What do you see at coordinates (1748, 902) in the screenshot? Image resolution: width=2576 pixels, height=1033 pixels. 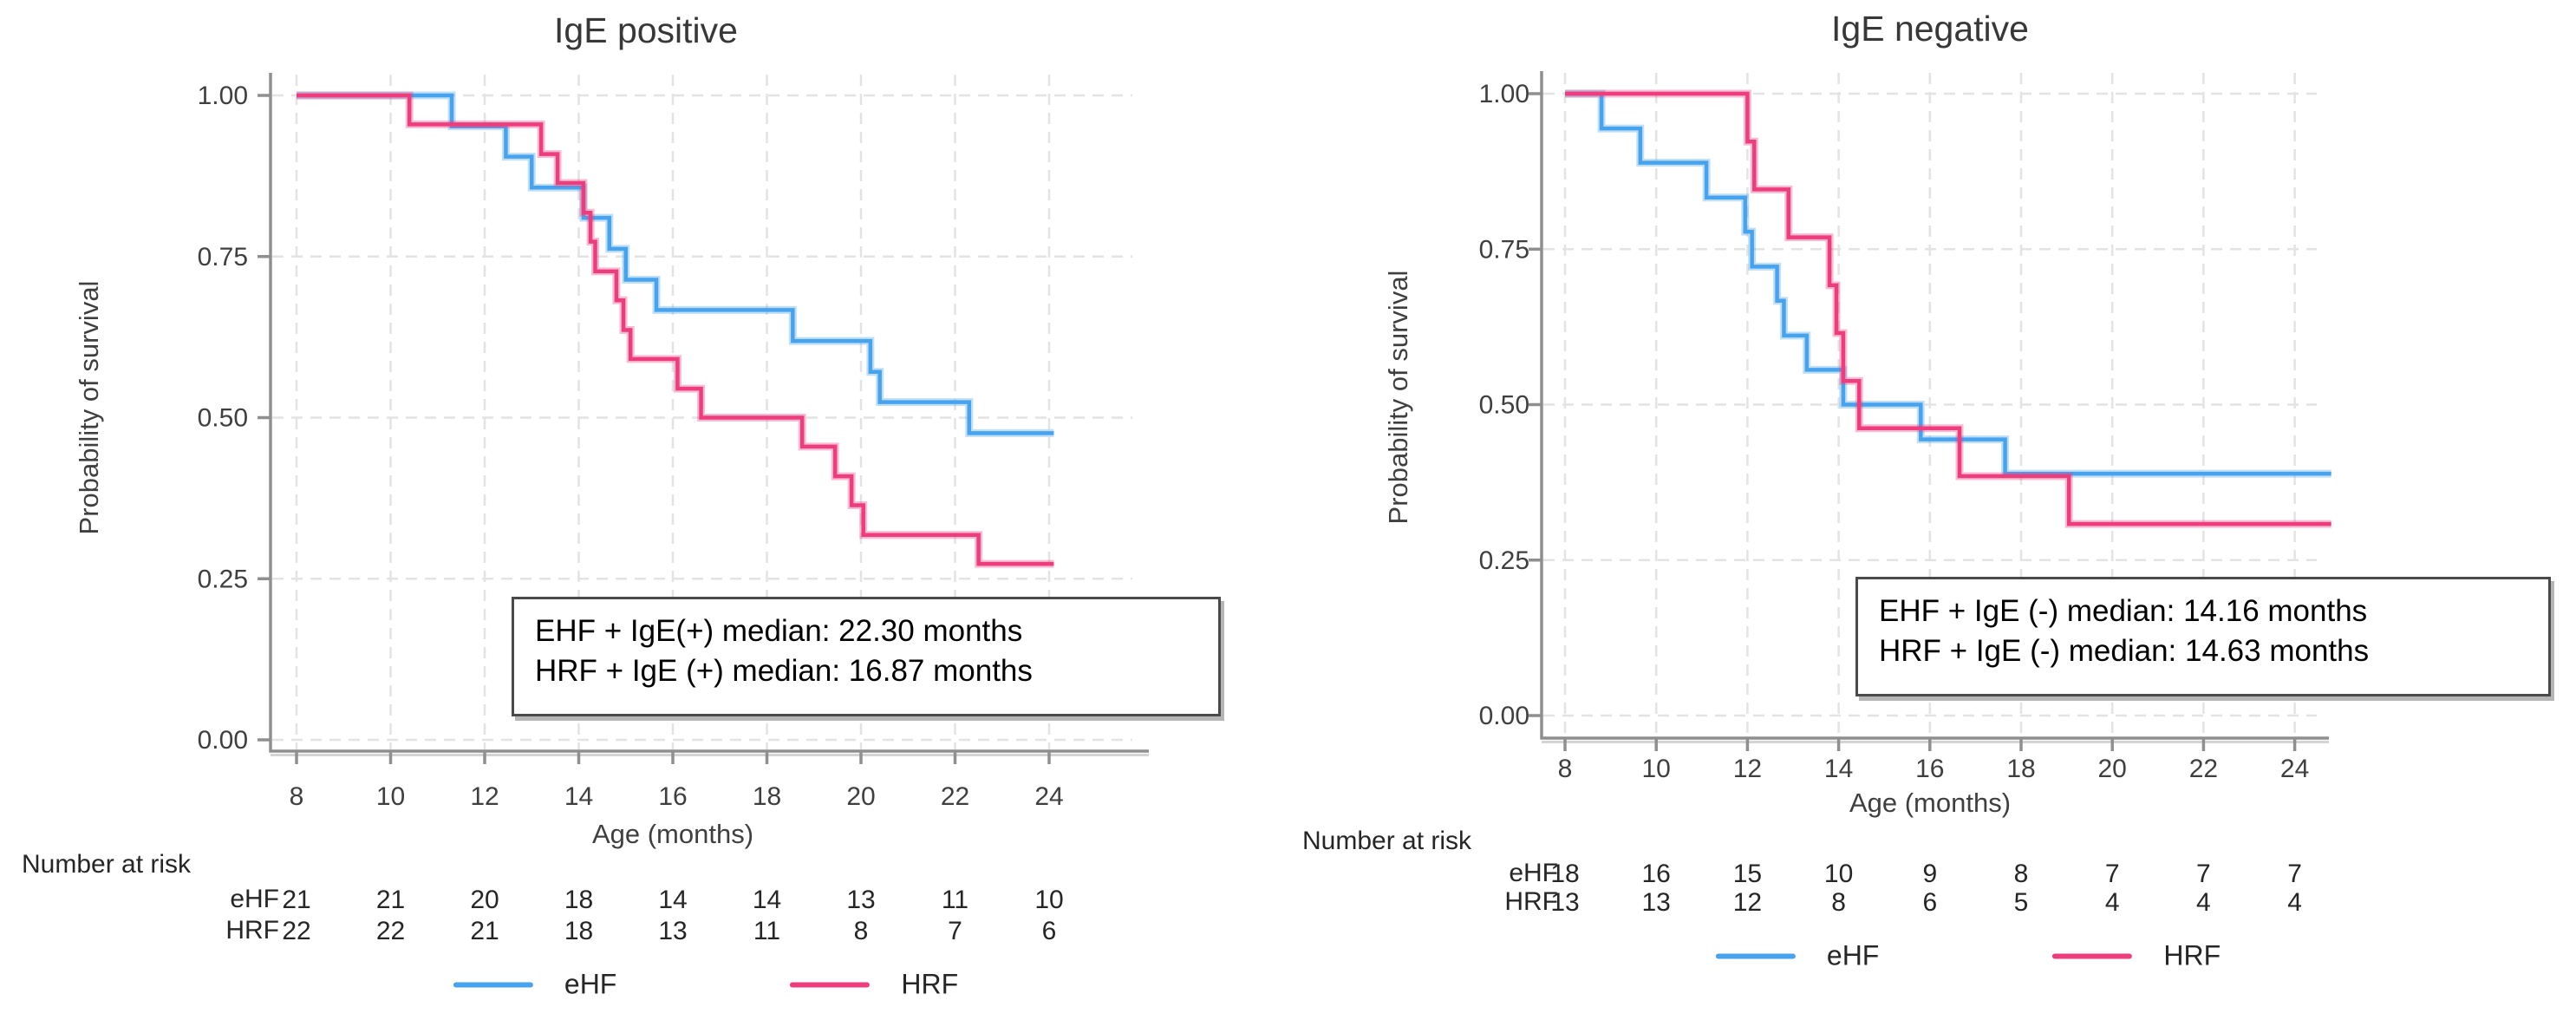 I see `risk-count: 12` at bounding box center [1748, 902].